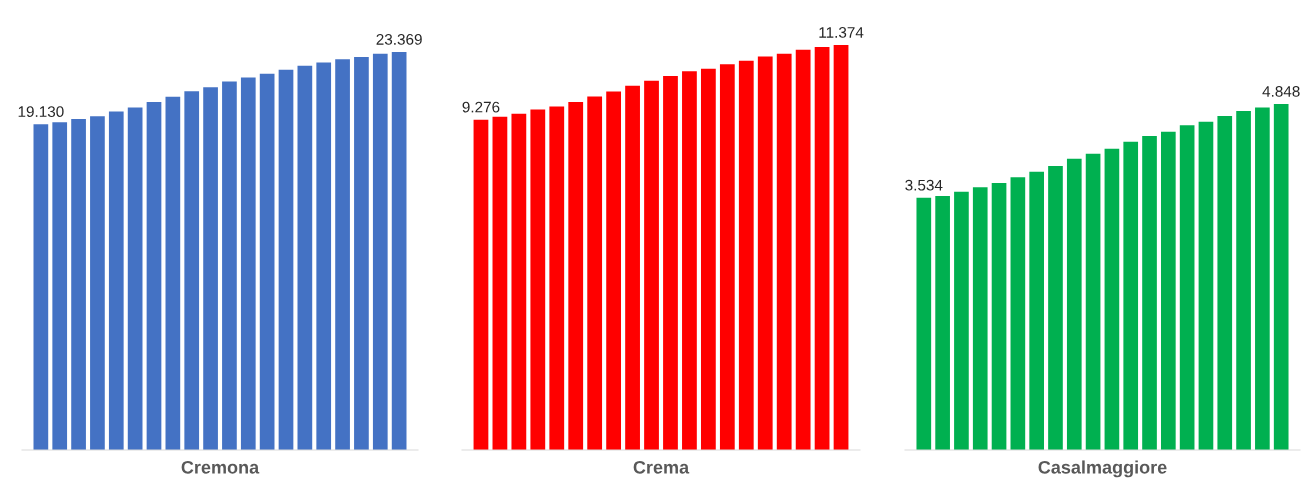 The height and width of the screenshot is (493, 1312). I want to click on data-label: 9.276, so click(481, 107).